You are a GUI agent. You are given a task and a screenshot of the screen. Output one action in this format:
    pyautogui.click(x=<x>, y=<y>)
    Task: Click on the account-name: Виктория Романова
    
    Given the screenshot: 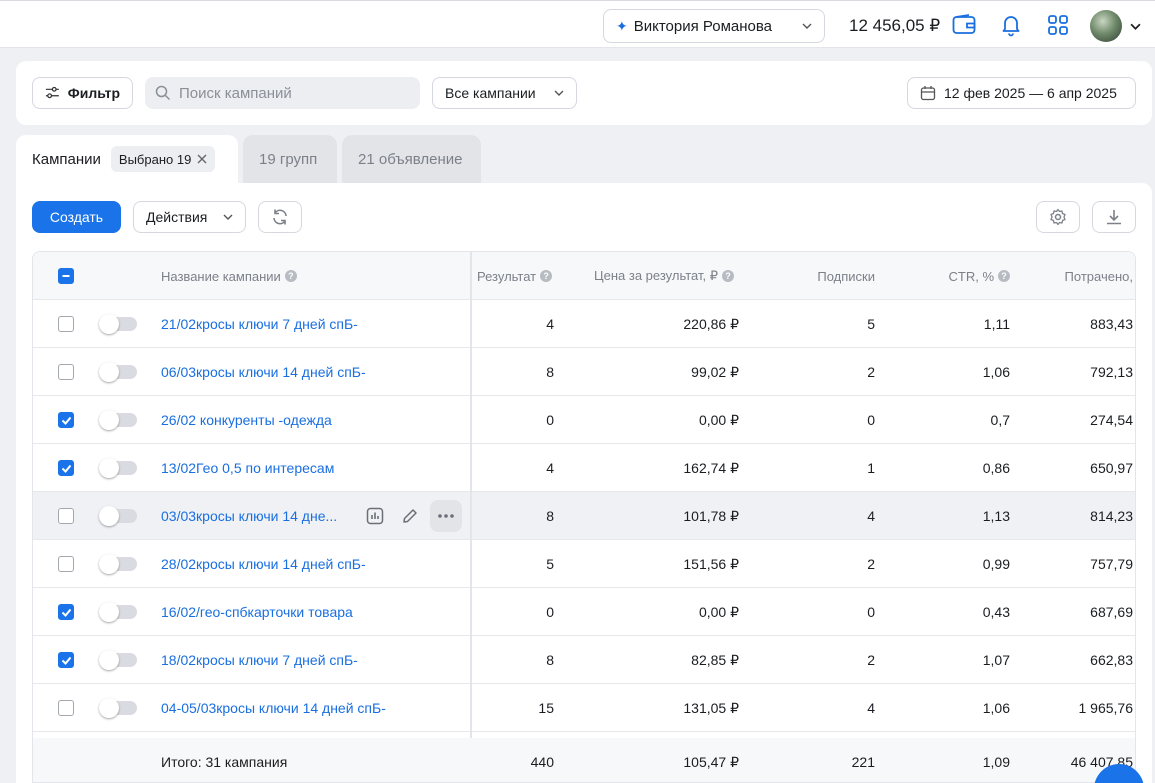 What is the action you would take?
    pyautogui.click(x=703, y=26)
    